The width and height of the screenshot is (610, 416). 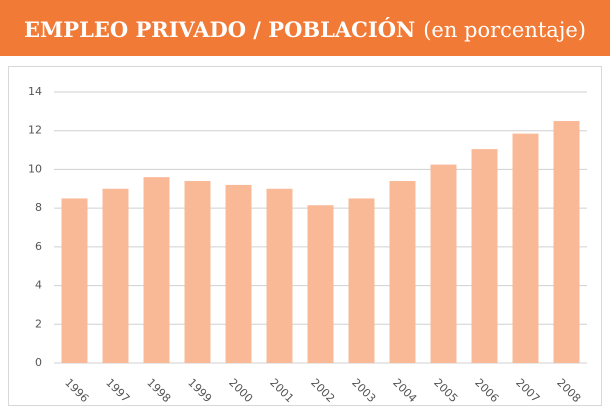 I want to click on x-tick-label: 1999, so click(x=199, y=390).